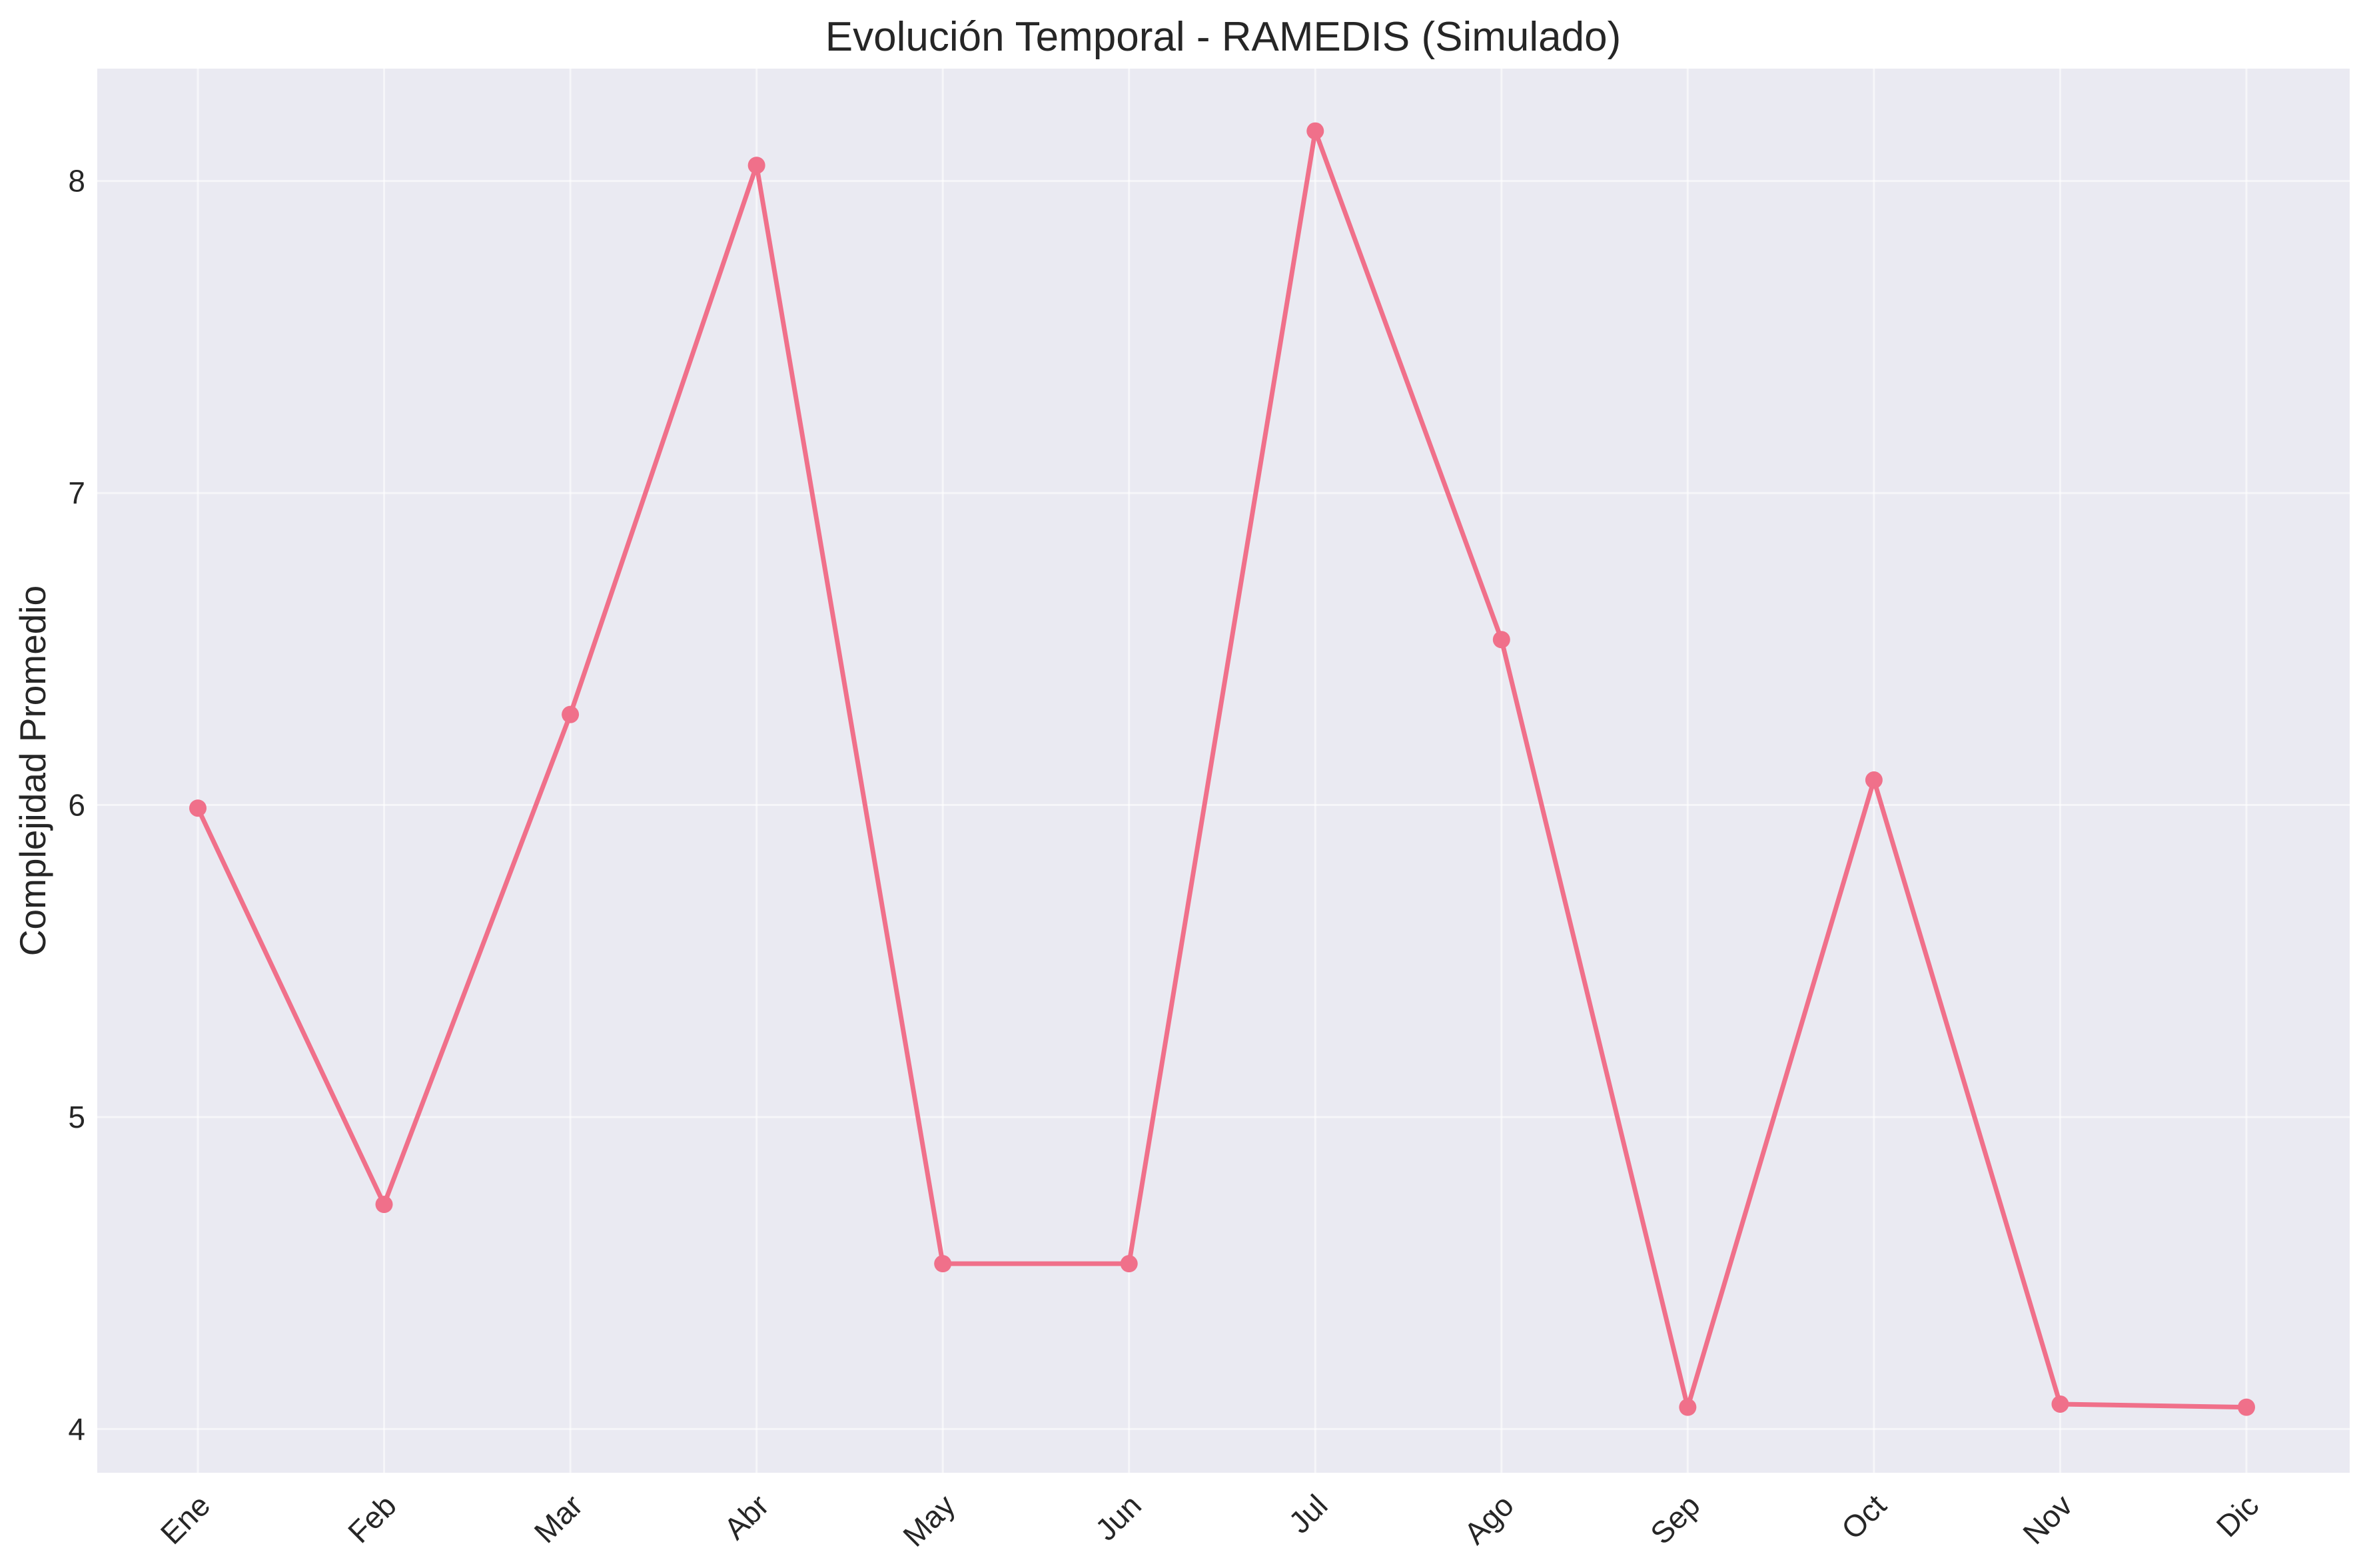 This screenshot has width=2367, height=1568. Describe the element at coordinates (1210, 1520) in the screenshot. I see `x-axis-tick-labels: Ene Feb Mar Abr May Jun Jul Ago Sep Oct Nov Dic` at that location.